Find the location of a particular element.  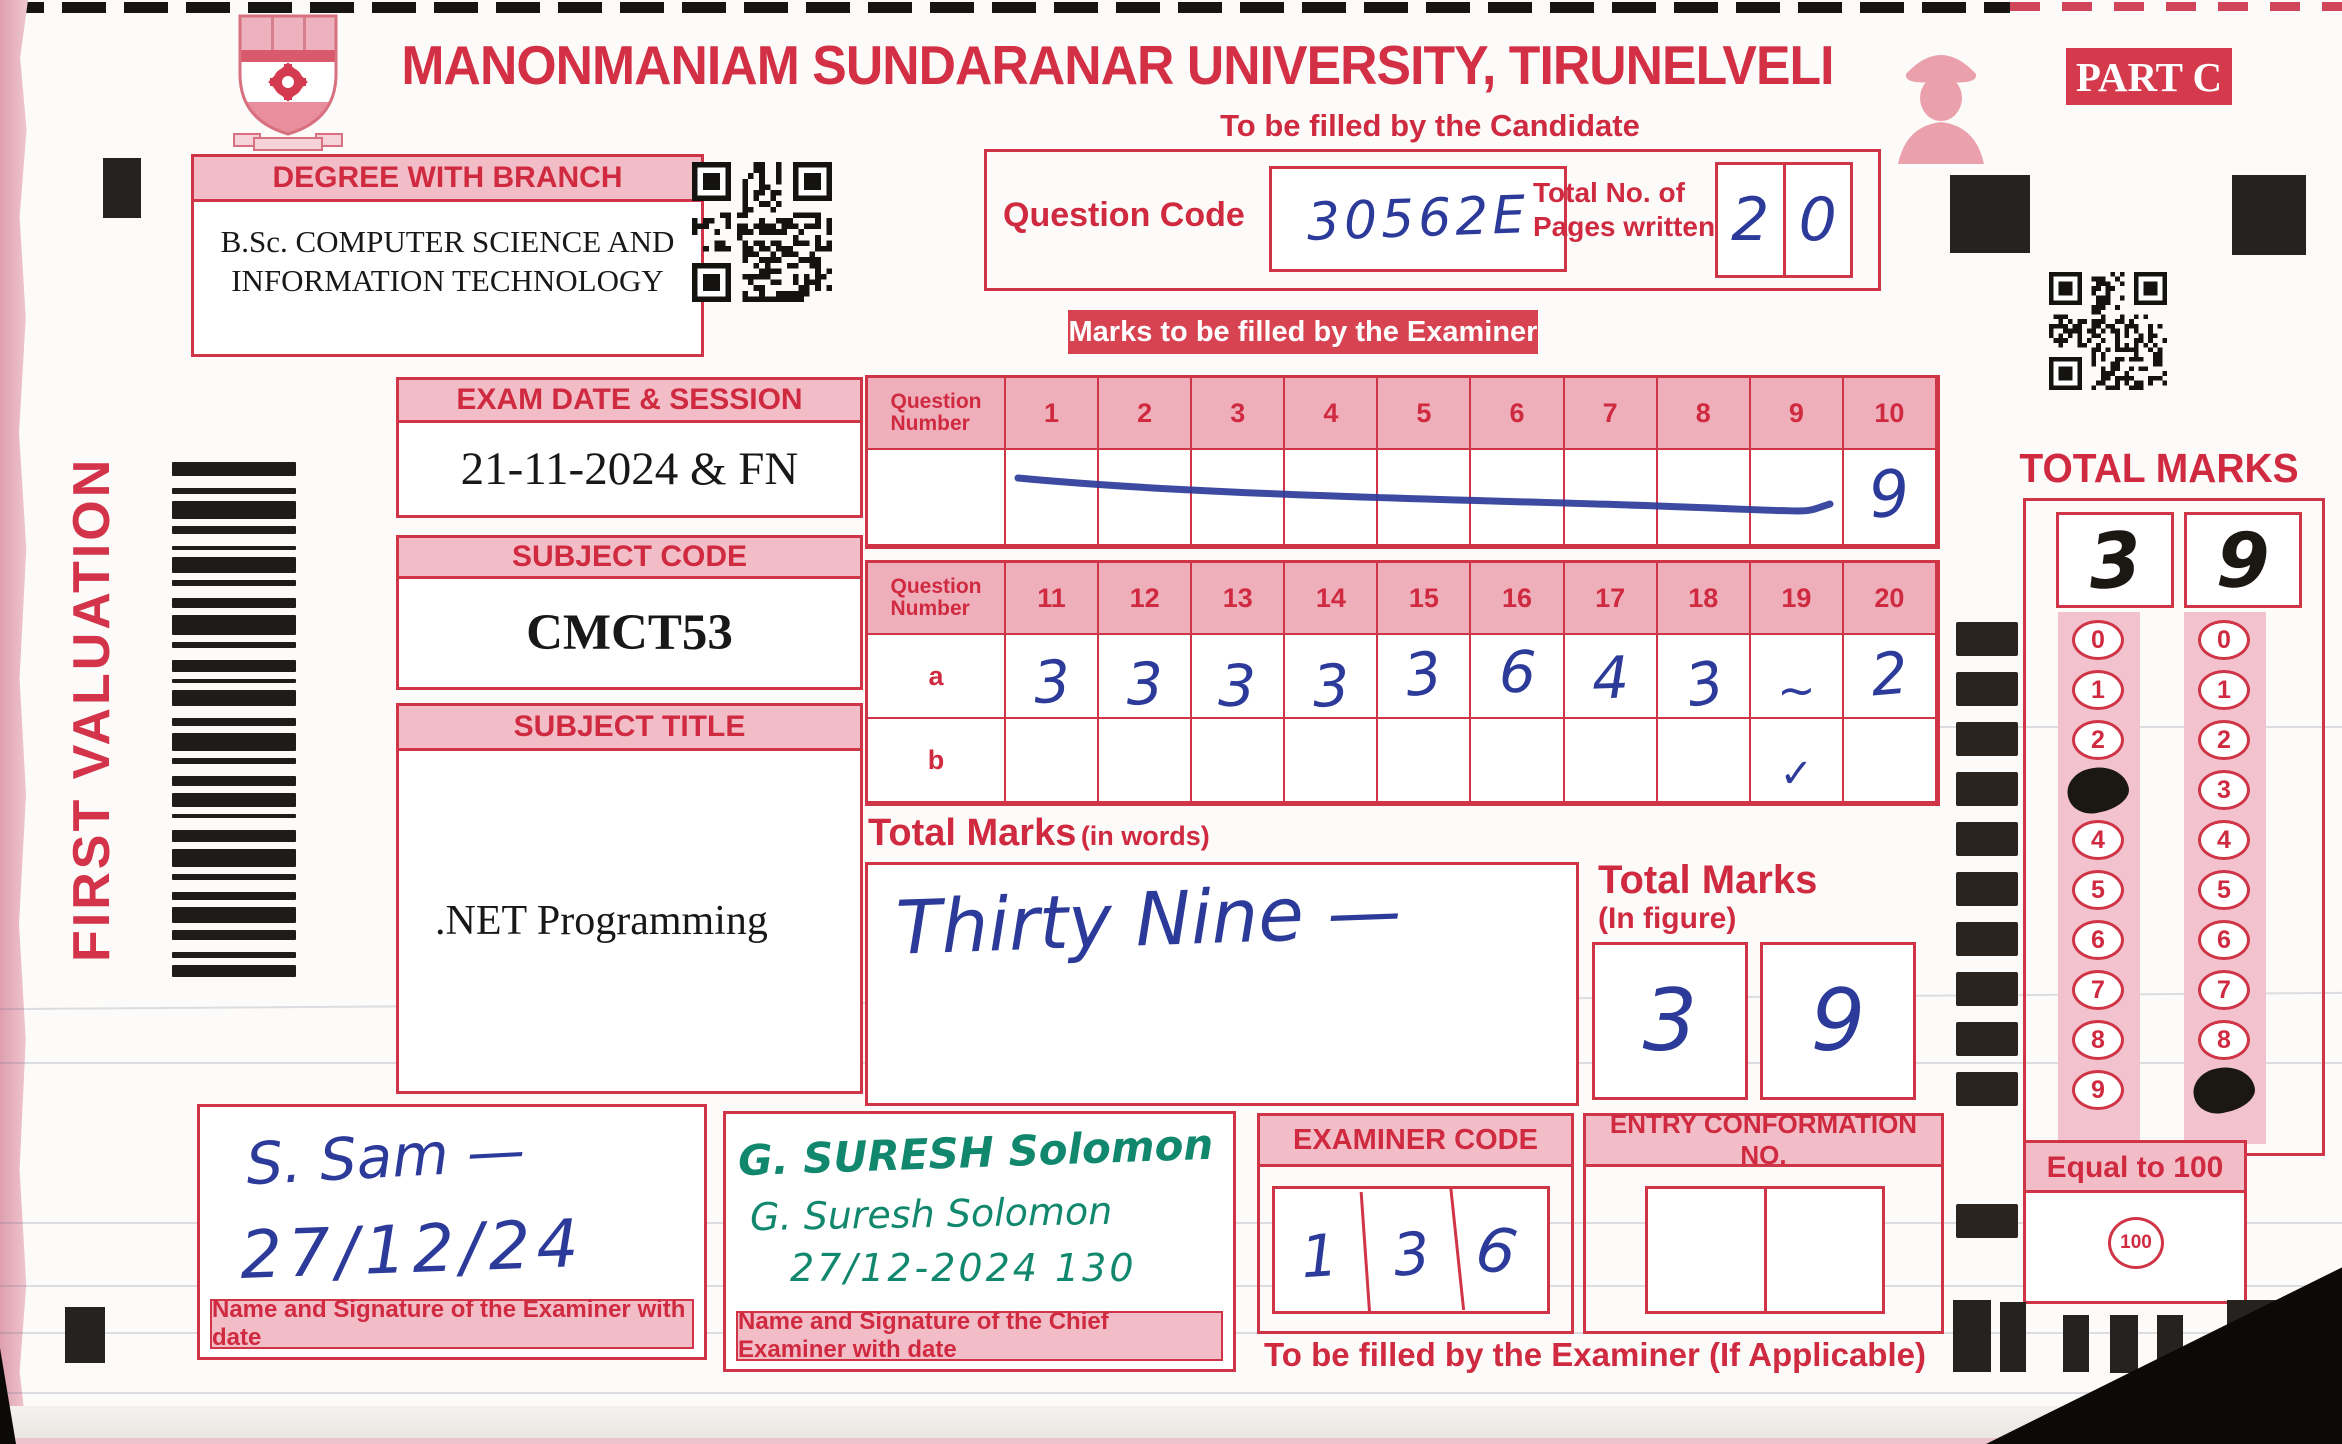

mark-cell-q19-a: ~ is located at coordinates (1797, 677).